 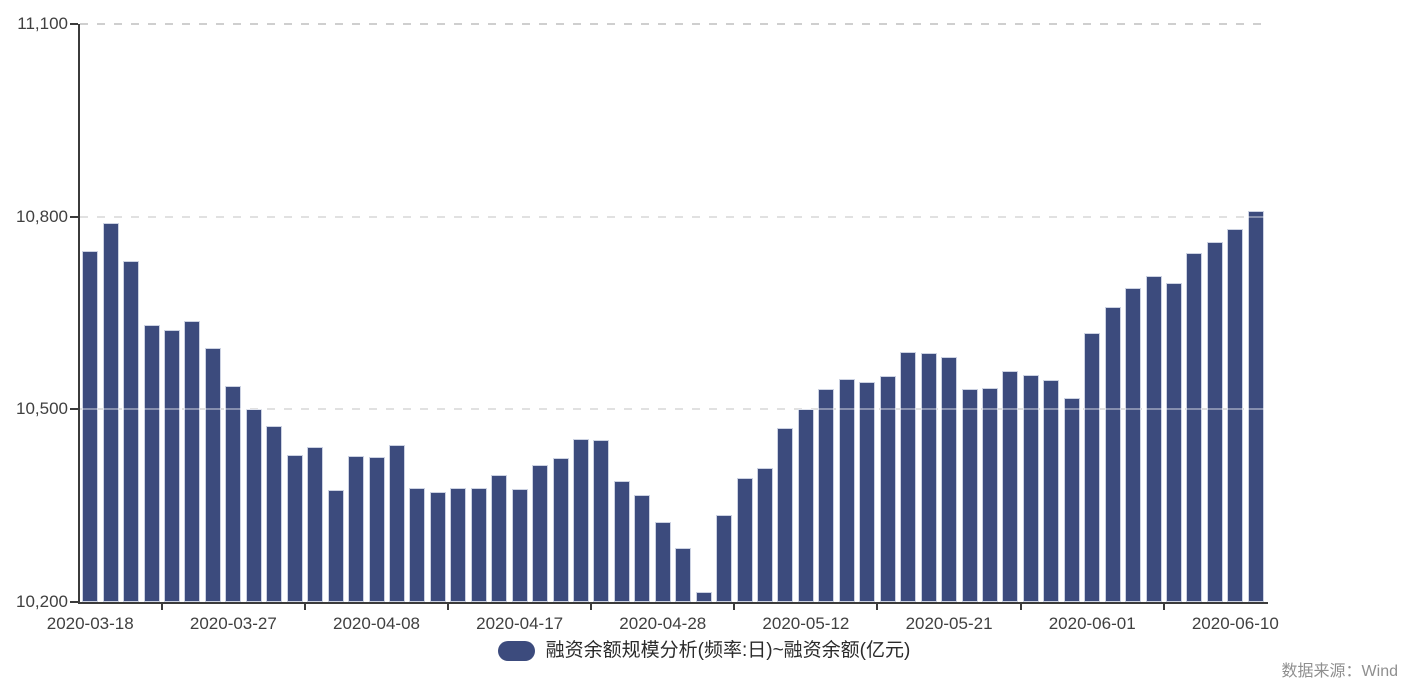 What do you see at coordinates (90, 623) in the screenshot?
I see `x-axis-tick-label: 2020-03-18` at bounding box center [90, 623].